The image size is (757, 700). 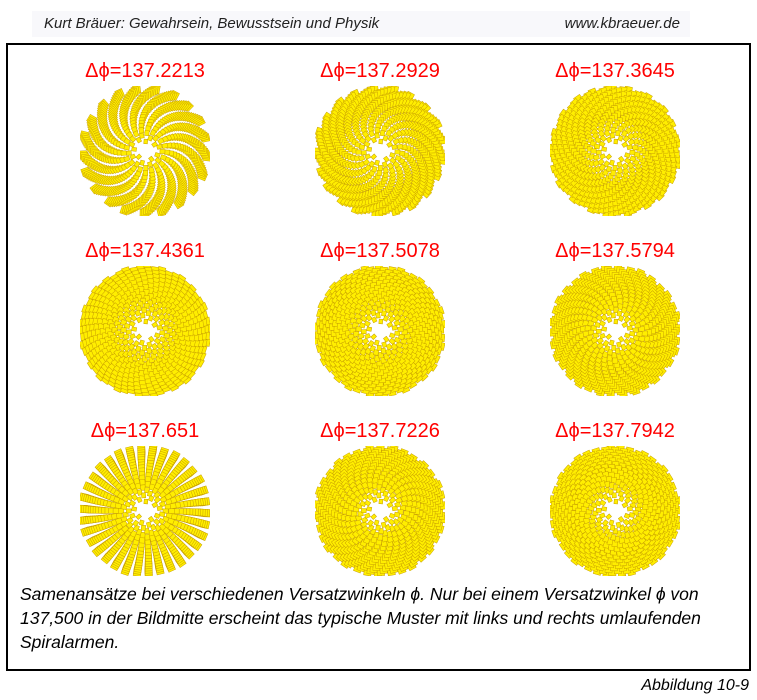 I want to click on angle-label: Δϕ=137.5794, so click(x=615, y=251).